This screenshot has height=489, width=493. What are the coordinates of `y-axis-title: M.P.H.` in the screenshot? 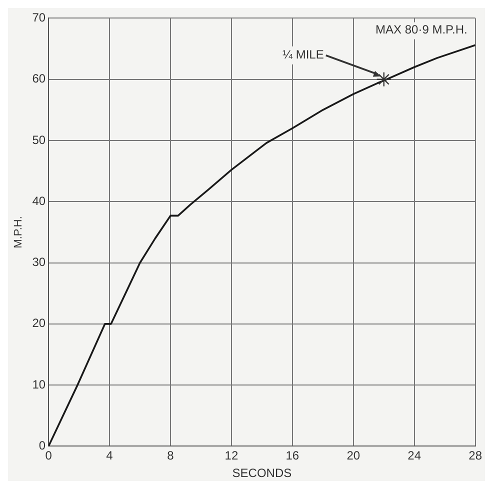 It's located at (18, 232).